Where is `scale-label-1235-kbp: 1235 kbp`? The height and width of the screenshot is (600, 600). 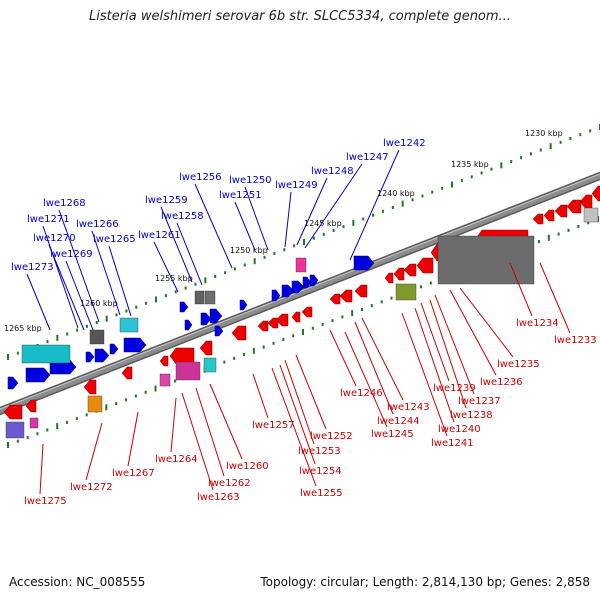
scale-label-1235-kbp: 1235 kbp is located at coordinates (470, 164).